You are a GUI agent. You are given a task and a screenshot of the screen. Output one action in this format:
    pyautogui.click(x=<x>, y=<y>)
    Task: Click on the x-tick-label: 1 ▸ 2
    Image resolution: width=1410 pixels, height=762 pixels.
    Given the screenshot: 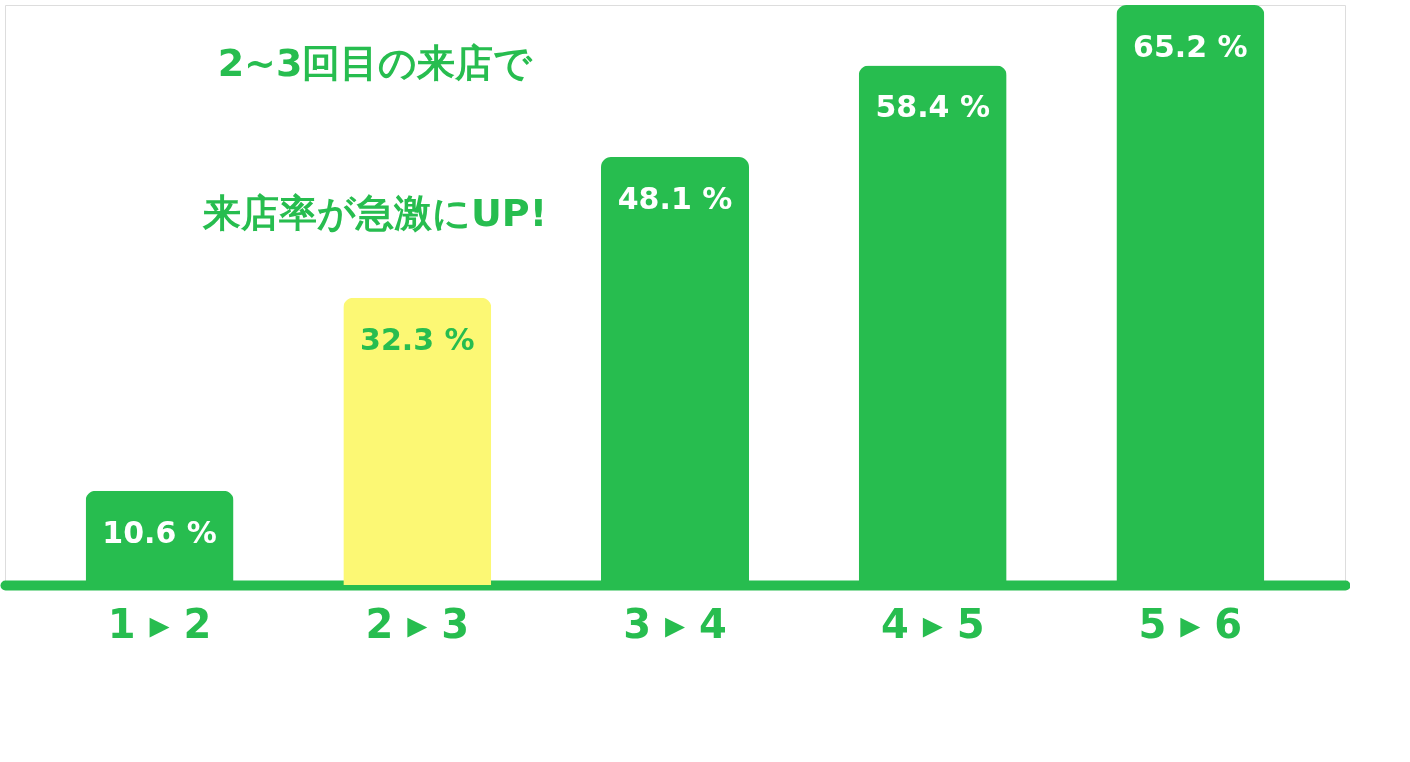 What is the action you would take?
    pyautogui.click(x=159, y=623)
    